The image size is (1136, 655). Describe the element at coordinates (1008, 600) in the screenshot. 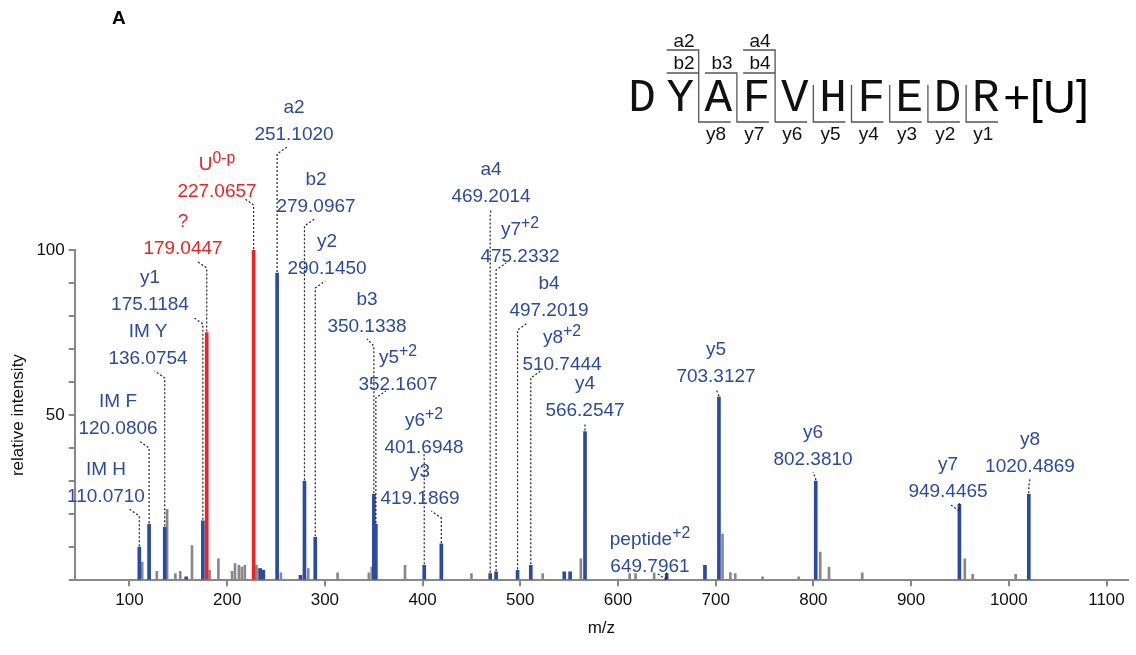

I see `x-tick-label: 1000` at that location.